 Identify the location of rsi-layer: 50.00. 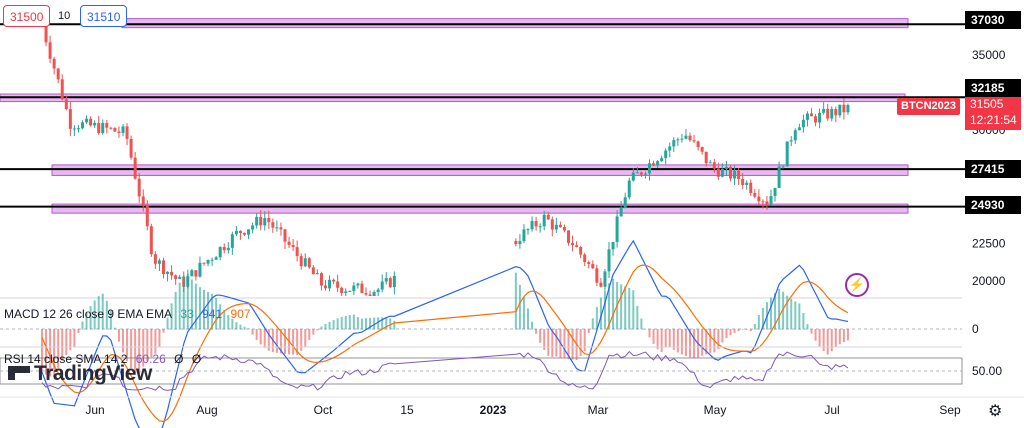
(512, 372).